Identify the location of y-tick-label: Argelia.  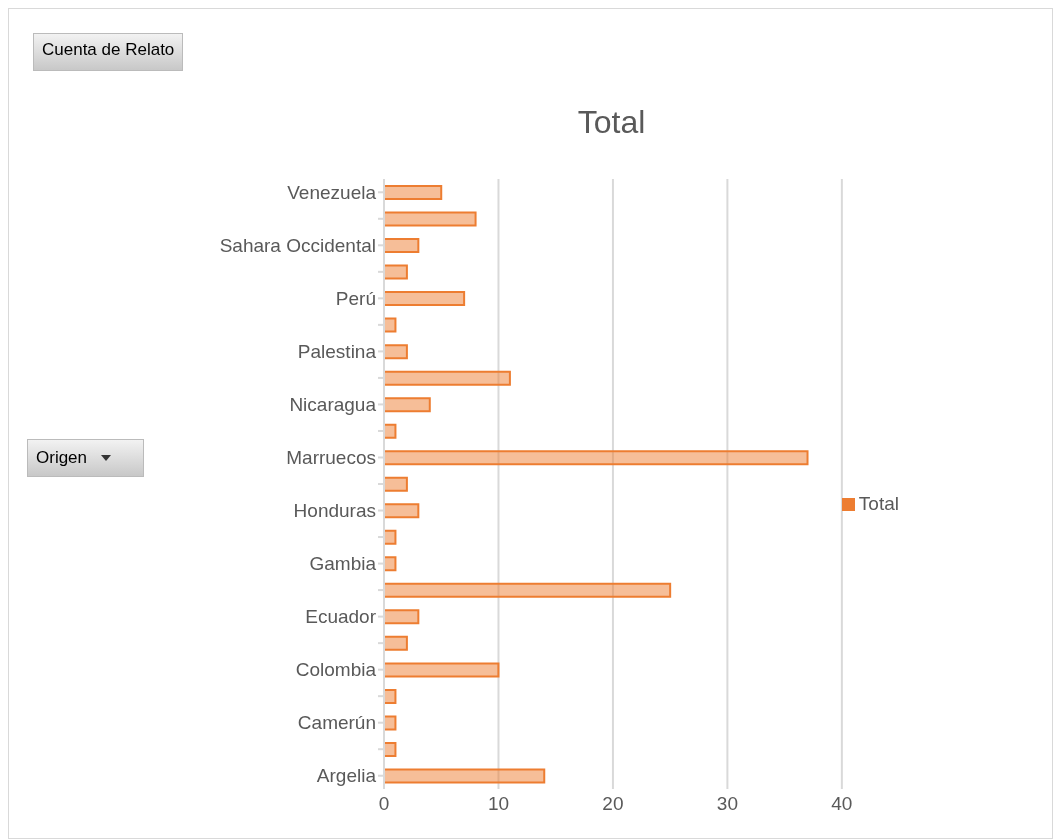
(346, 776).